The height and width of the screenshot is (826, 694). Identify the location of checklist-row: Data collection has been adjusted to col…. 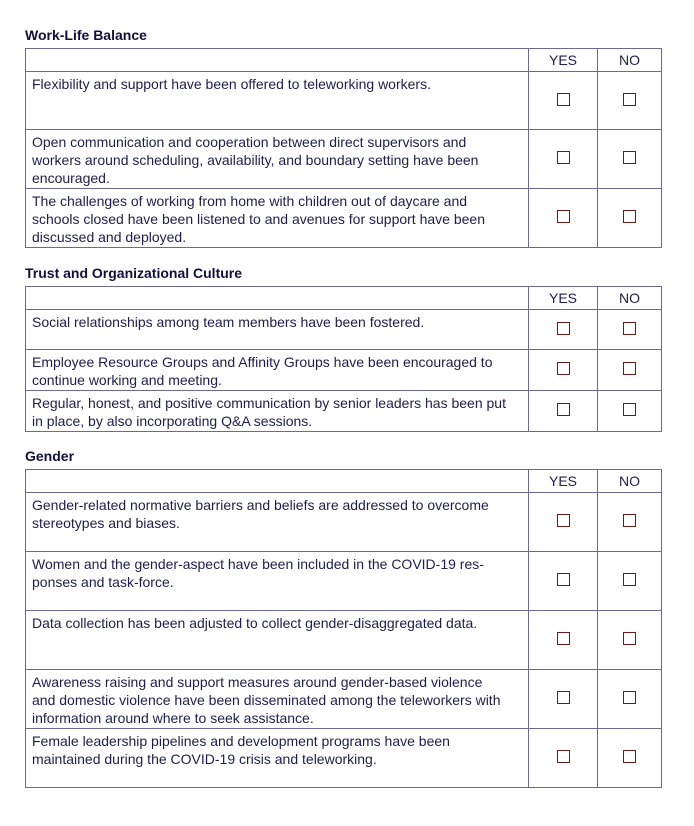
(343, 640).